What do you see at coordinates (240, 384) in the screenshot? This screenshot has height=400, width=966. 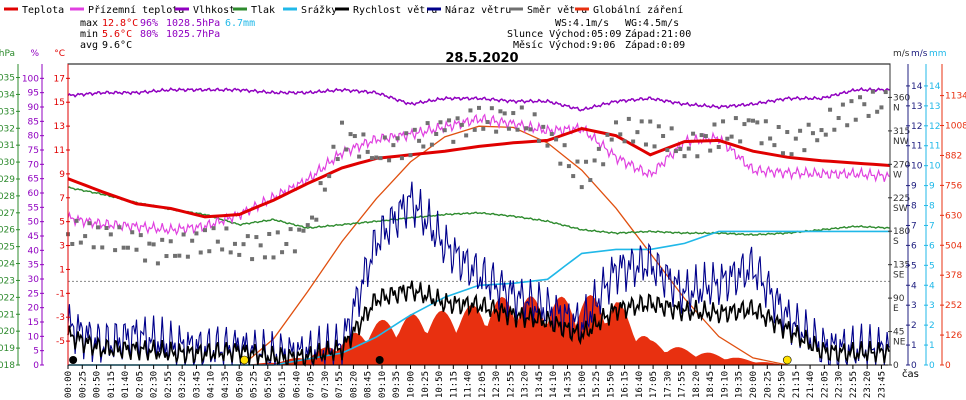 I see `x-tick-label: 05:00` at bounding box center [240, 384].